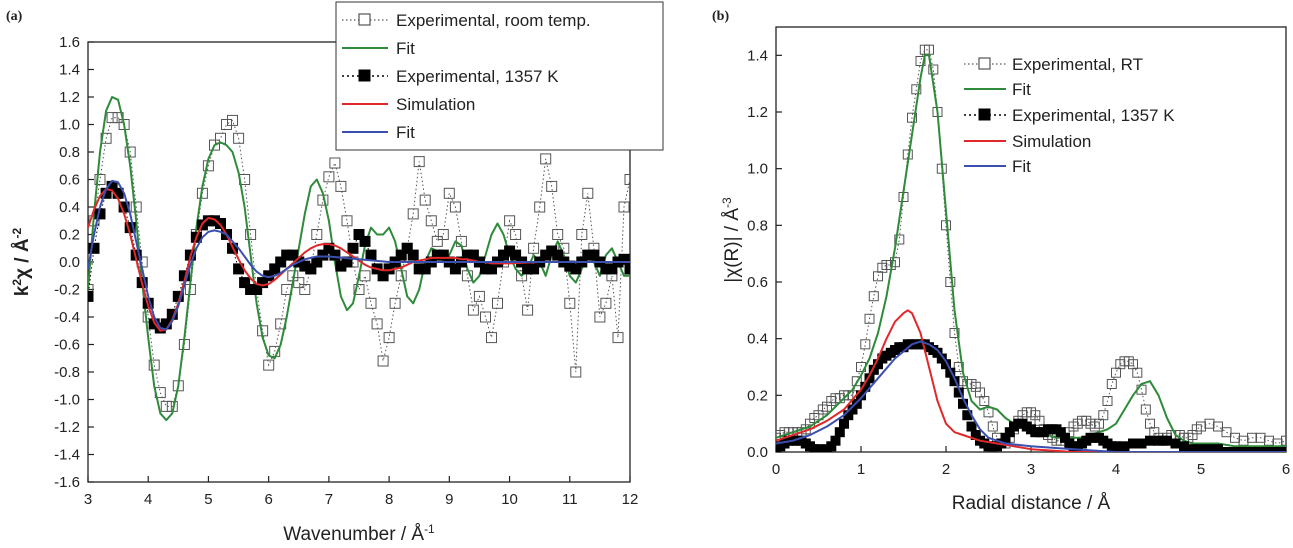  Describe the element at coordinates (389, 499) in the screenshot. I see `panel-a-x-tick-label: 8` at that location.